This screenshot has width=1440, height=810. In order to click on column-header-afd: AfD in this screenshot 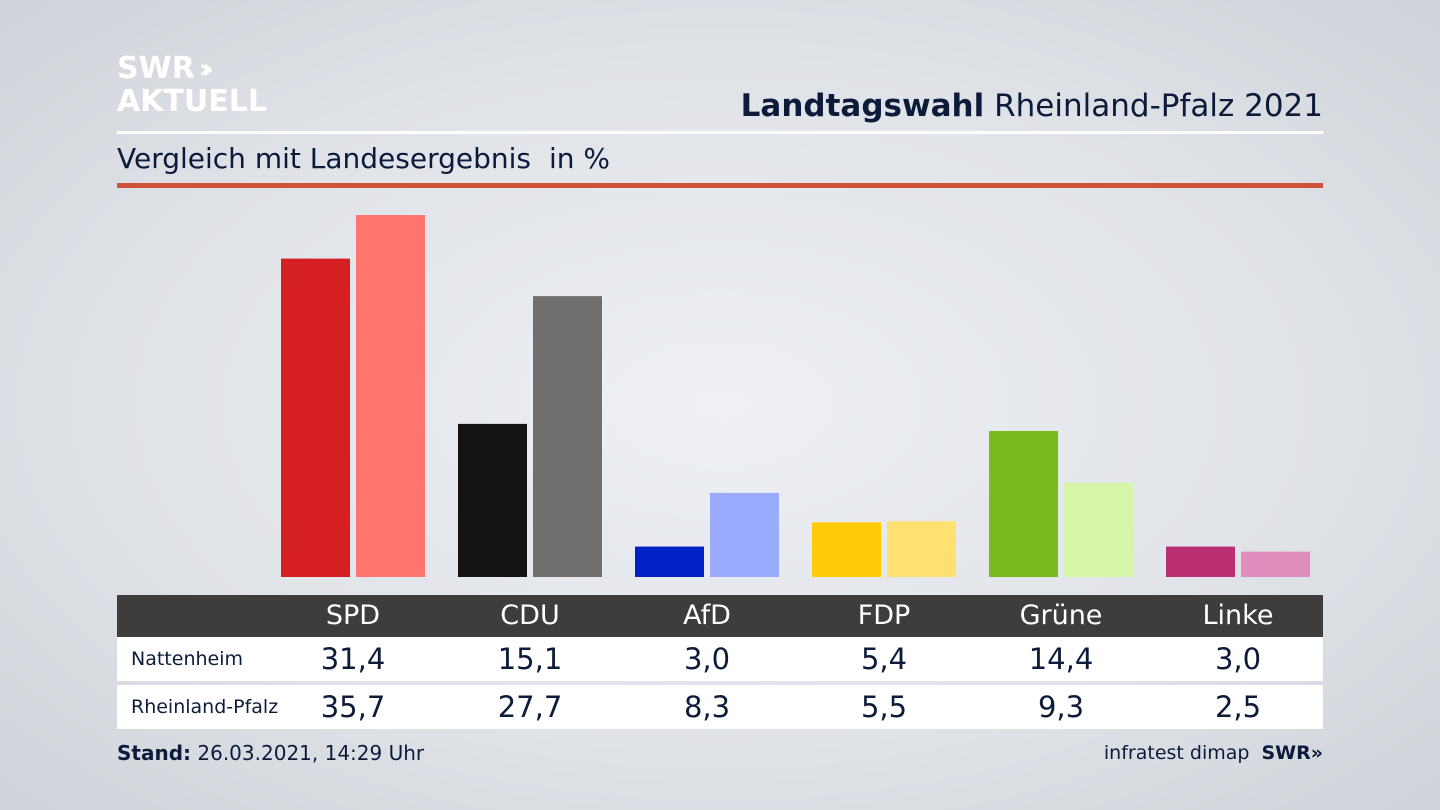, I will do `click(707, 615)`.